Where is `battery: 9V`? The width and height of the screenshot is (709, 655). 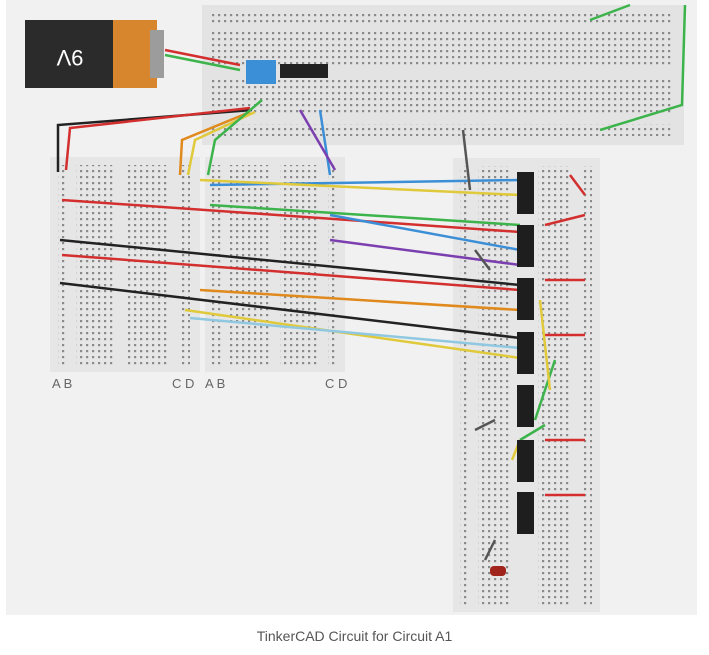 battery: 9V is located at coordinates (94, 54).